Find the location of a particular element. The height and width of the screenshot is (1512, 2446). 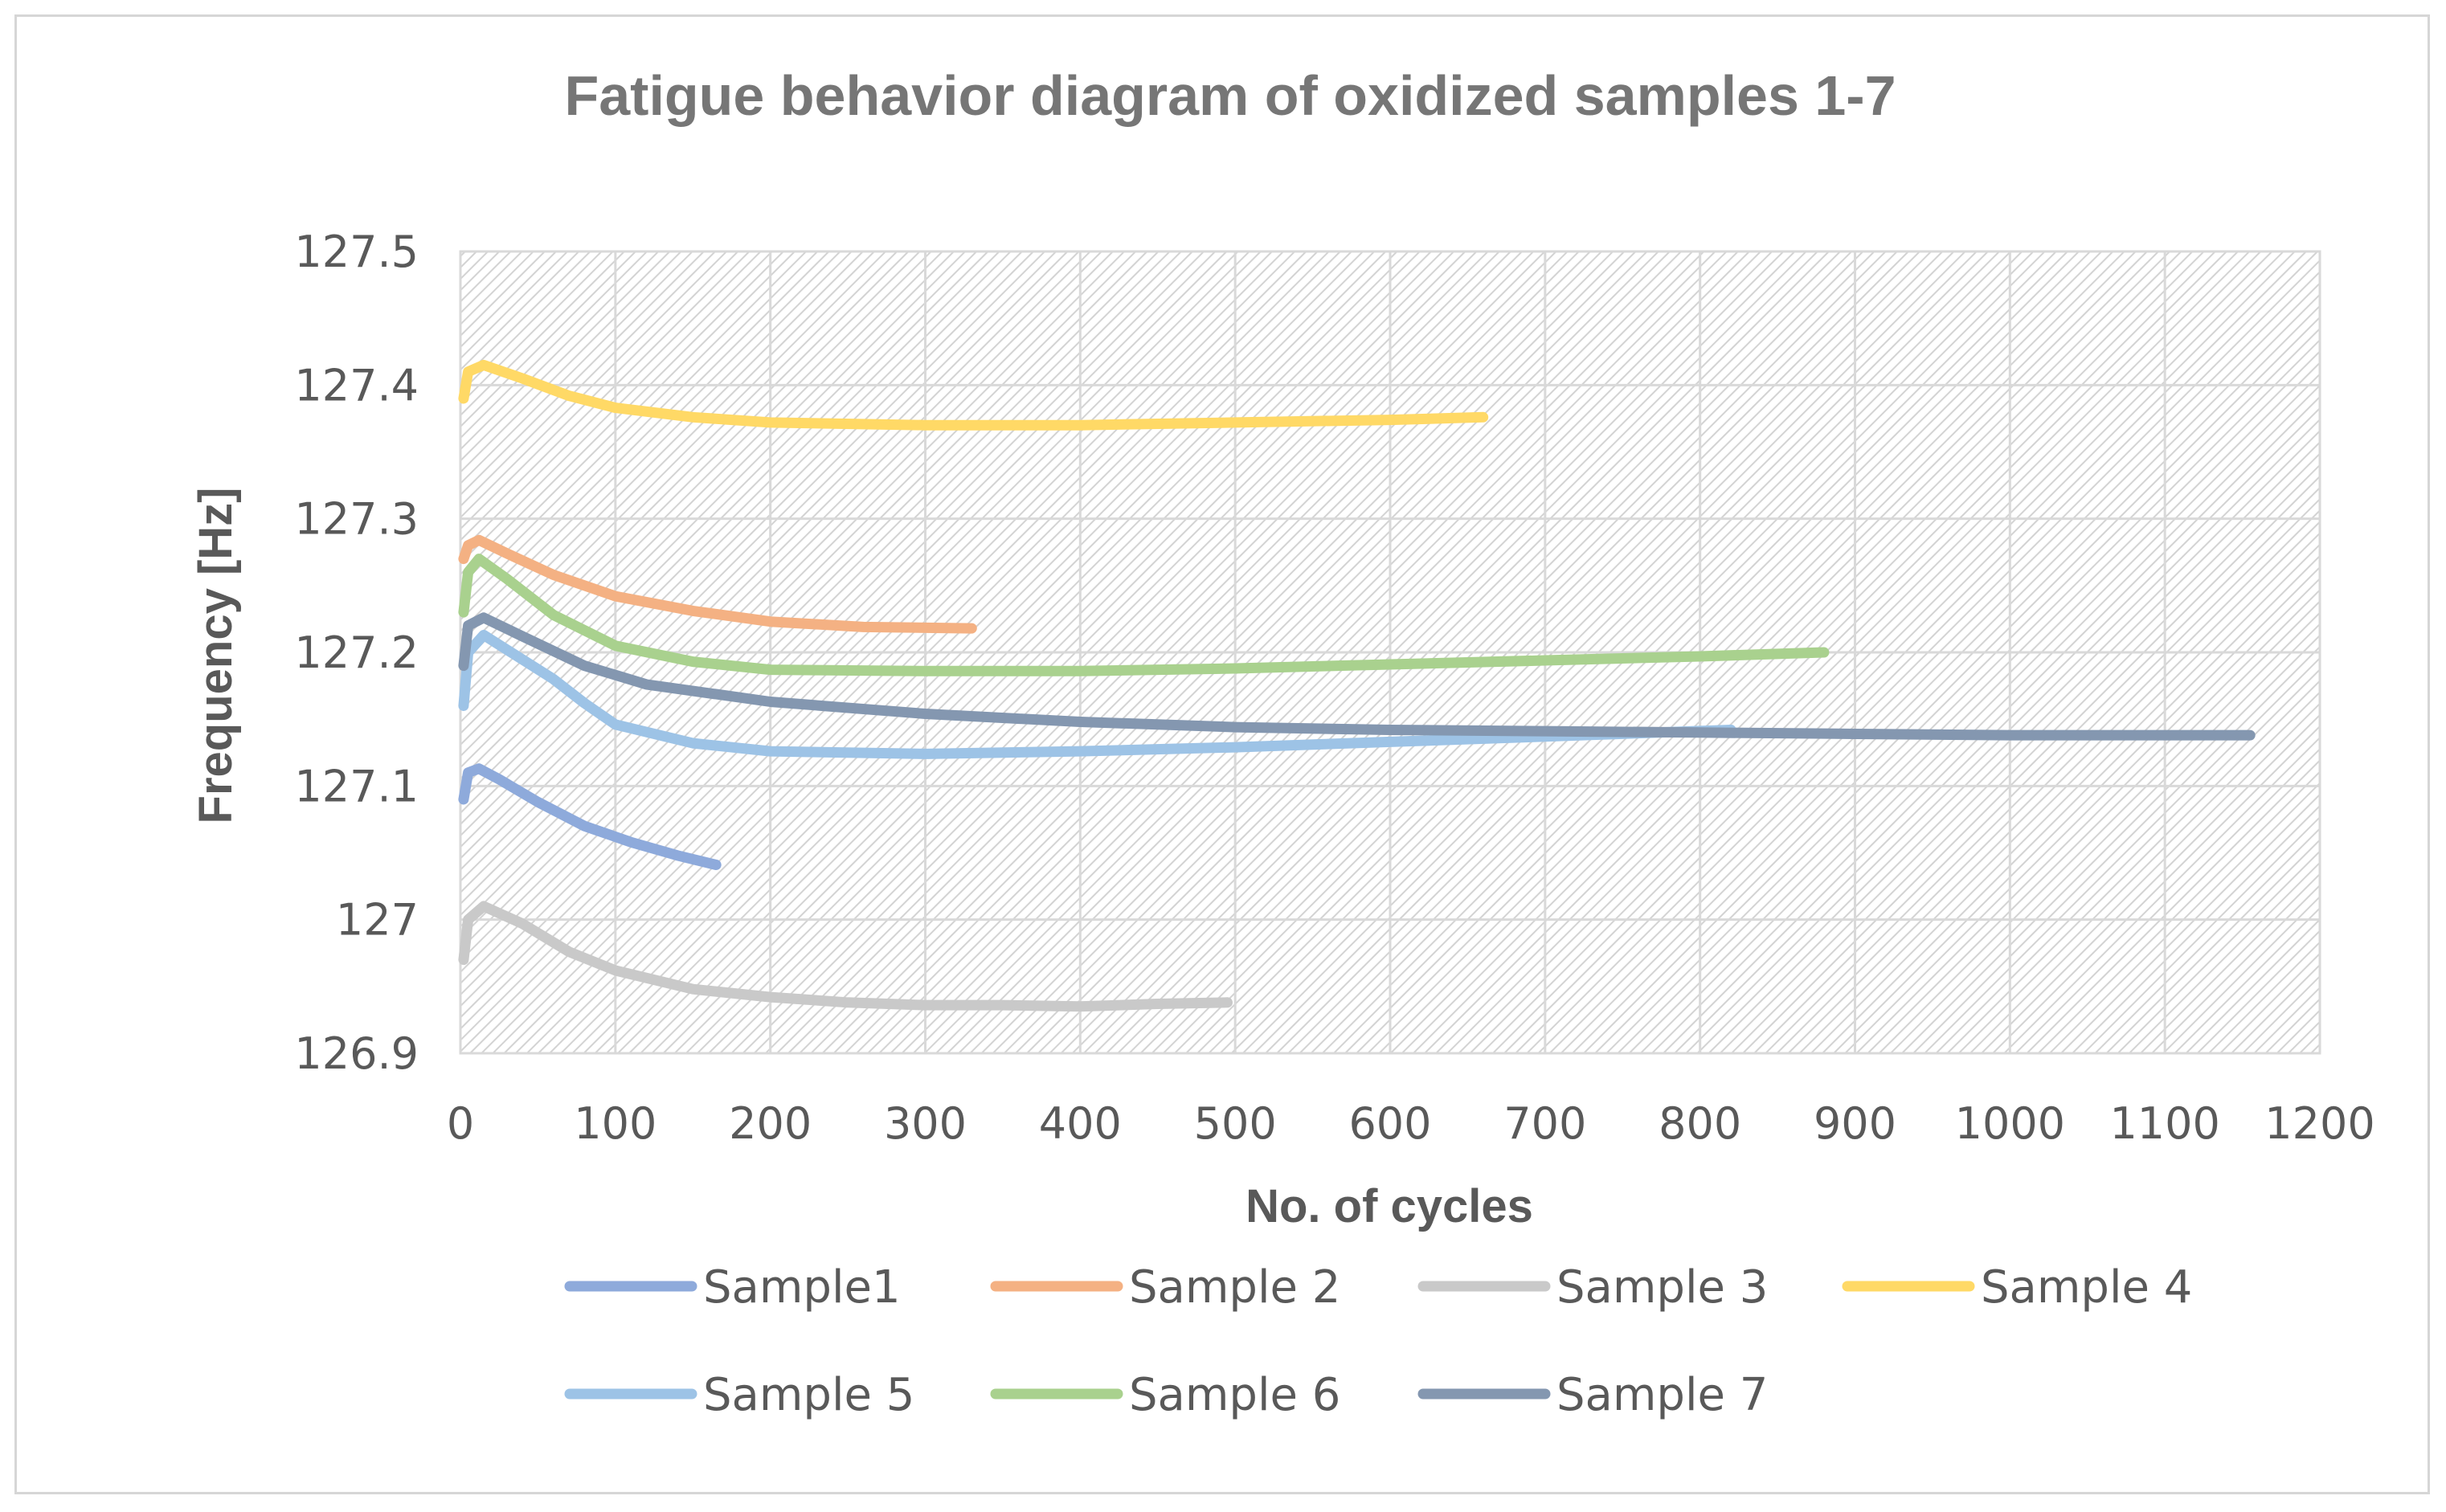

x-tick-label: 1100 is located at coordinates (2164, 1123).